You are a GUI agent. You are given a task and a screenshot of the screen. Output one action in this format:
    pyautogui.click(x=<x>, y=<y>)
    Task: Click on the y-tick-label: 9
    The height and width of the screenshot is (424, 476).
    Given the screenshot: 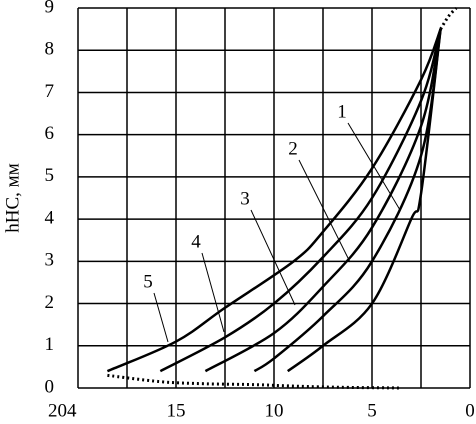 What is the action you would take?
    pyautogui.click(x=50, y=8)
    